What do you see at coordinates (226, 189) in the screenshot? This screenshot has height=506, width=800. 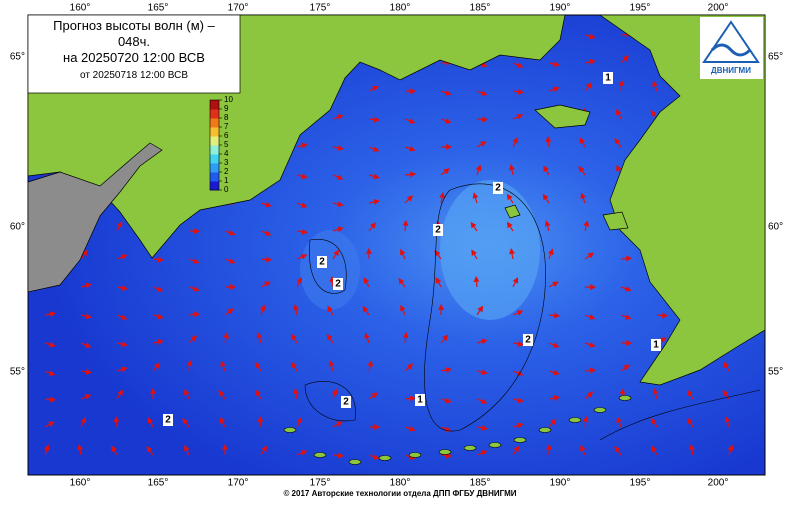 I see `colorbar-label: 0` at bounding box center [226, 189].